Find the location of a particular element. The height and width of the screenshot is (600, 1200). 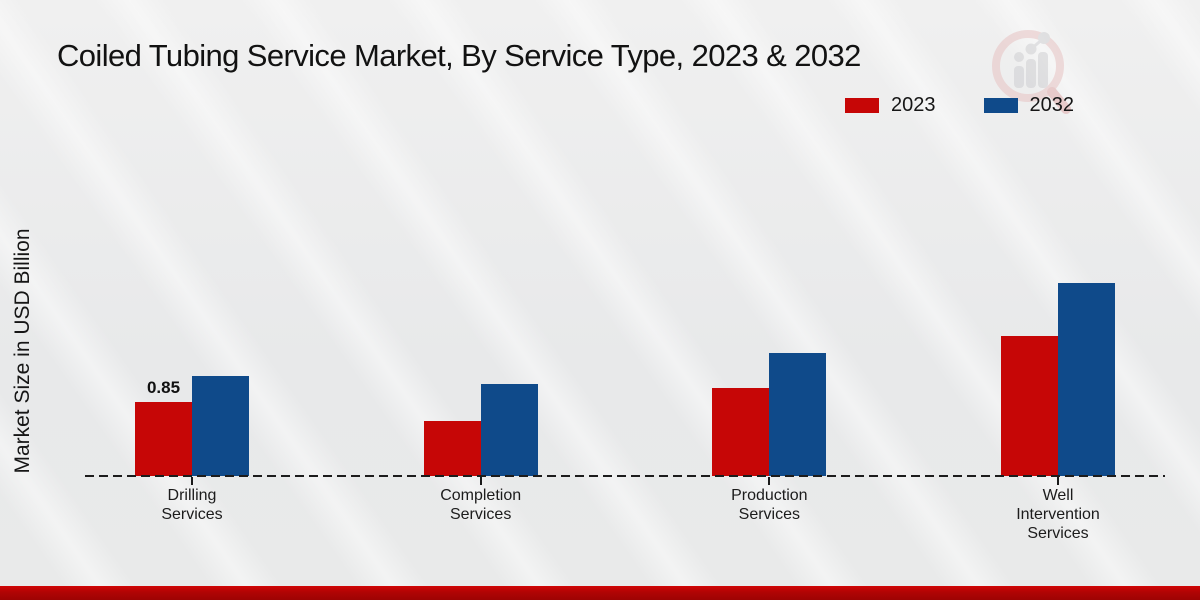

legend-label-2023: 2023 is located at coordinates (913, 105).